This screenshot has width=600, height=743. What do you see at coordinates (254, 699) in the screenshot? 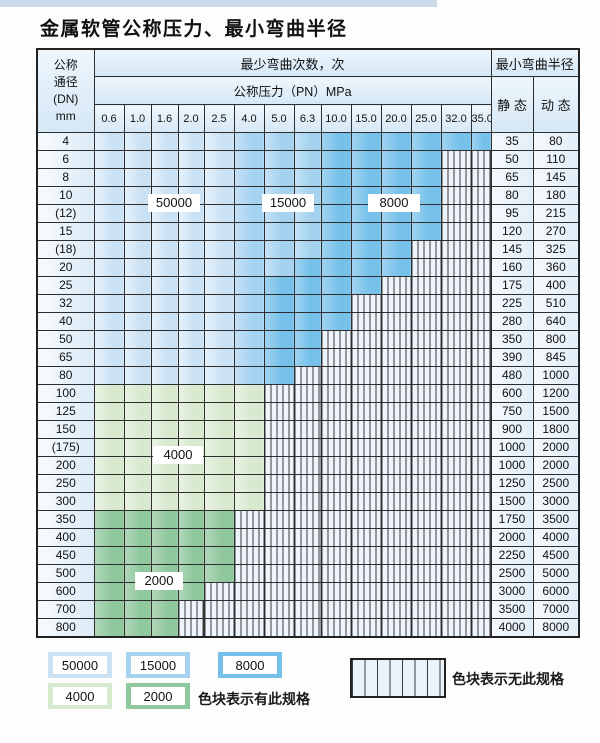
I see `legend-has-spec-text: 色块表示有此规格` at bounding box center [254, 699].